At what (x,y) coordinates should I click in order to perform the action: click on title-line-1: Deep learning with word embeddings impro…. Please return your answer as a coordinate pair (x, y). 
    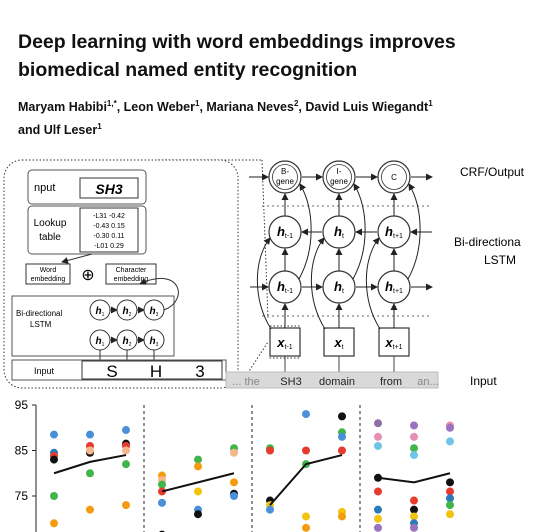
    Looking at the image, I should click on (237, 42).